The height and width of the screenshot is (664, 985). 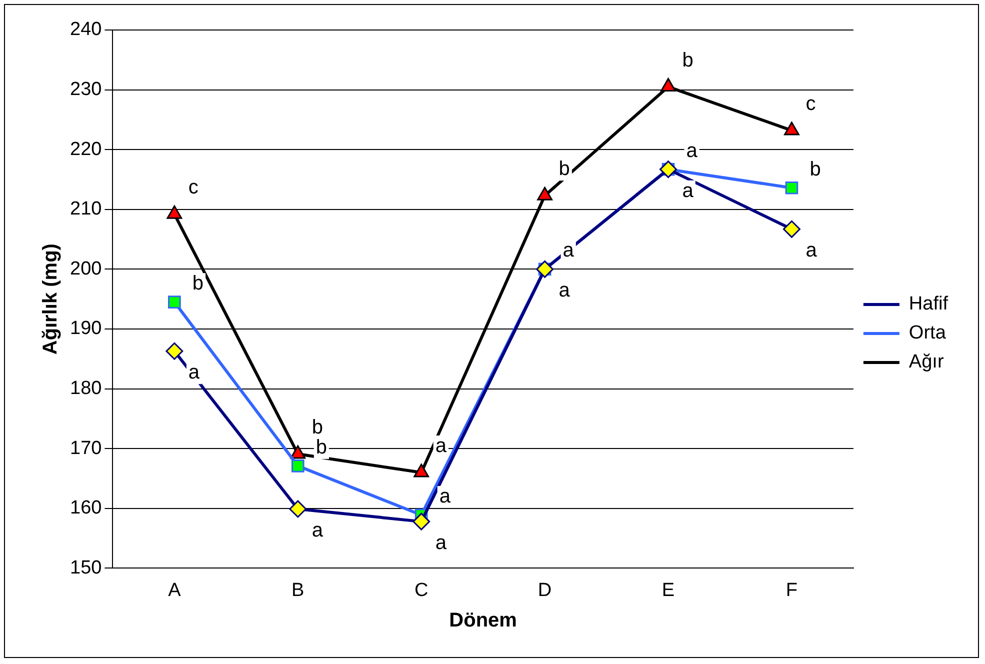 What do you see at coordinates (792, 590) in the screenshot?
I see `x-tick-label: F` at bounding box center [792, 590].